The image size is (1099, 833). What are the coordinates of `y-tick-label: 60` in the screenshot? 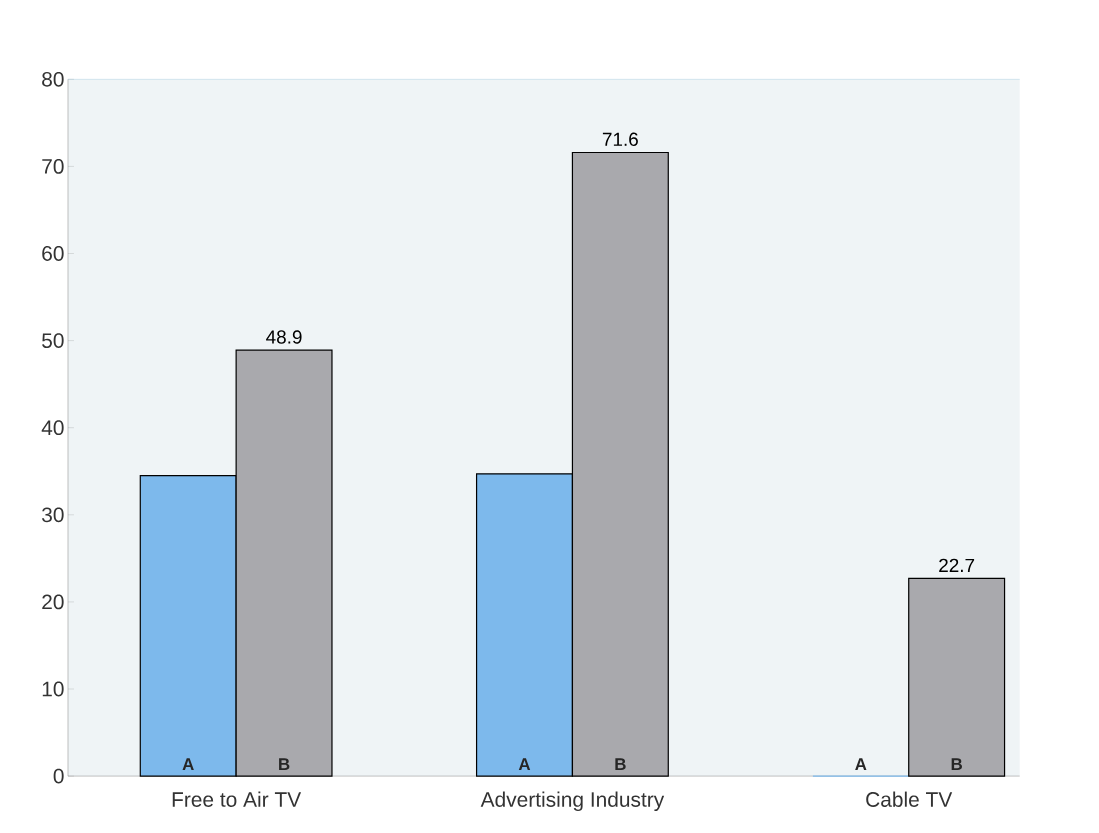 It's located at (53, 254).